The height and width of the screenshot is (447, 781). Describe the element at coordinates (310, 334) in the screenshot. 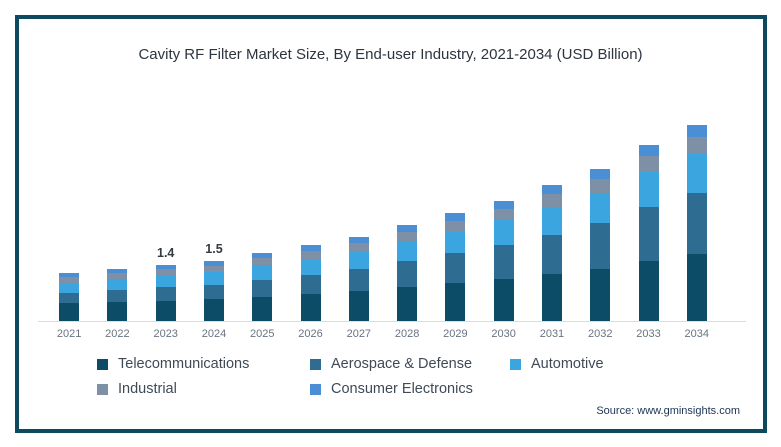

I see `x-axis-tick-label: 2026` at that location.